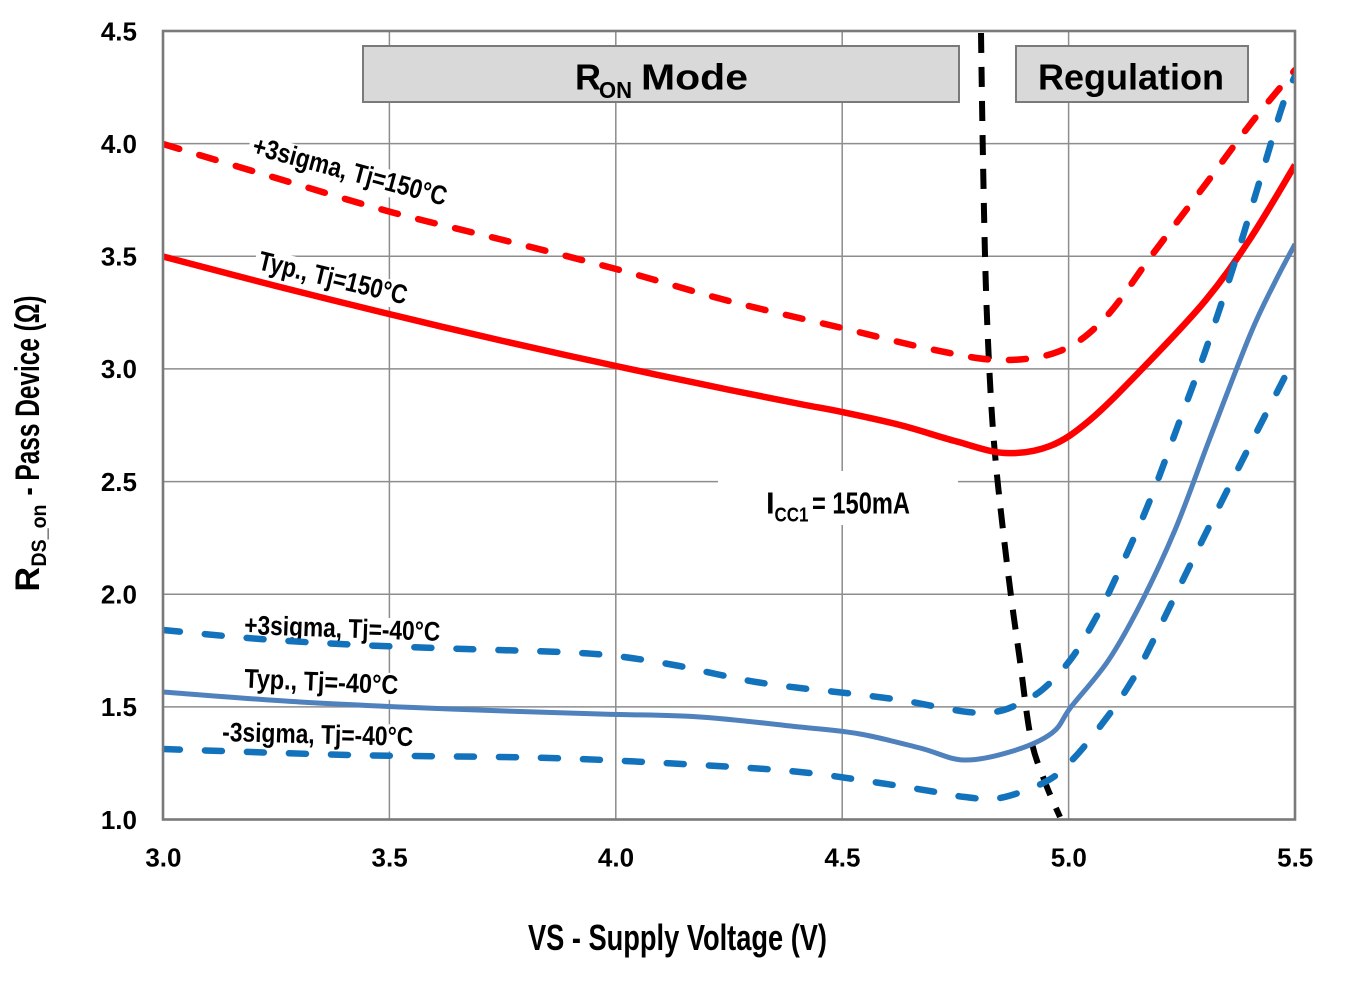  What do you see at coordinates (119, 820) in the screenshot?
I see `svg-text: 1.0` at bounding box center [119, 820].